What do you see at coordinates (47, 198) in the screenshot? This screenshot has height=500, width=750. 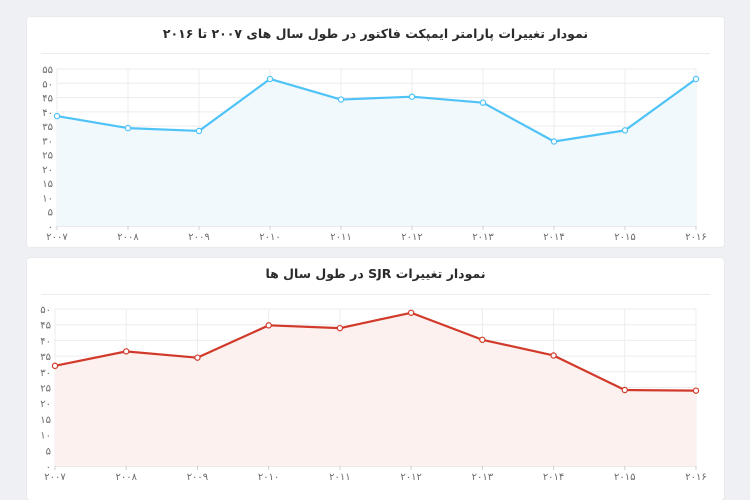 I see `impact-factor-y-tick-label: ۱۰` at bounding box center [47, 198].